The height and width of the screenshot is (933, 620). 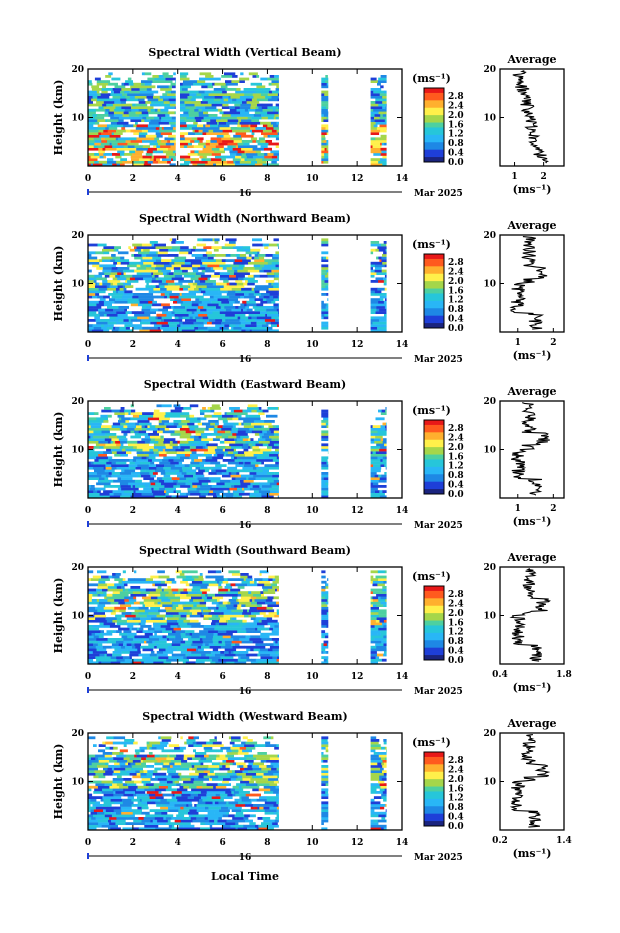 I want to click on day-label: 16, so click(x=245, y=360).